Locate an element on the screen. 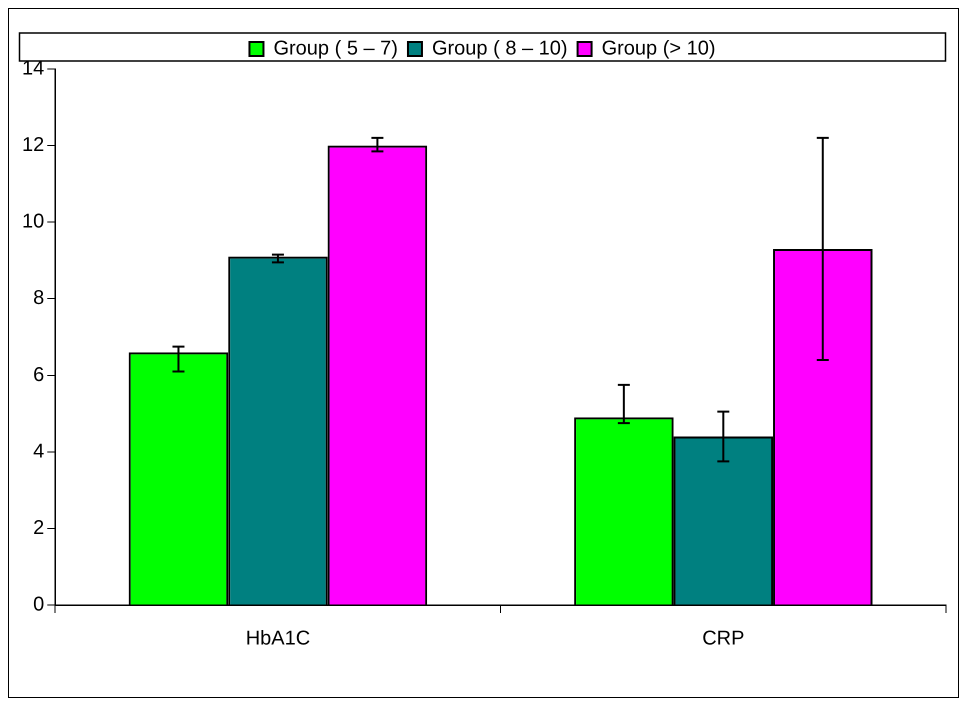 The width and height of the screenshot is (967, 706). y-tick-label: 10 is located at coordinates (33, 221).